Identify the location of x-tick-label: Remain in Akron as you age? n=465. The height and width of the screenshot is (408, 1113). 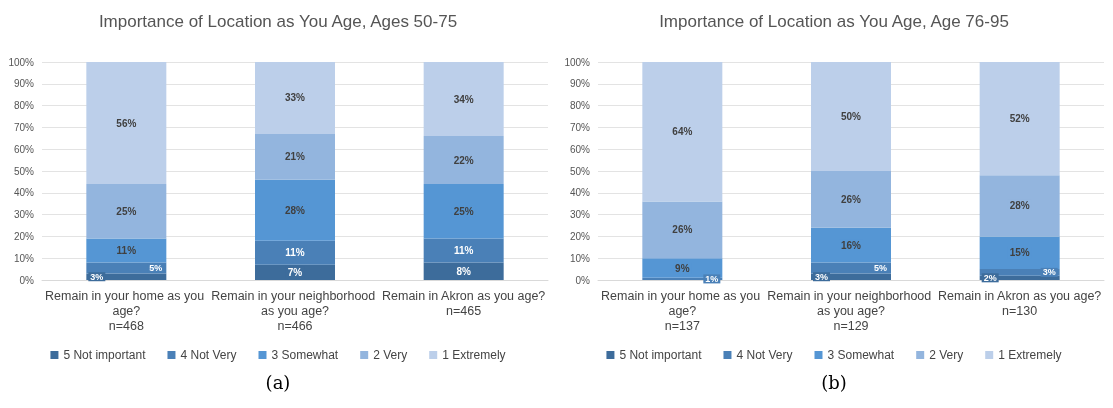
(464, 303).